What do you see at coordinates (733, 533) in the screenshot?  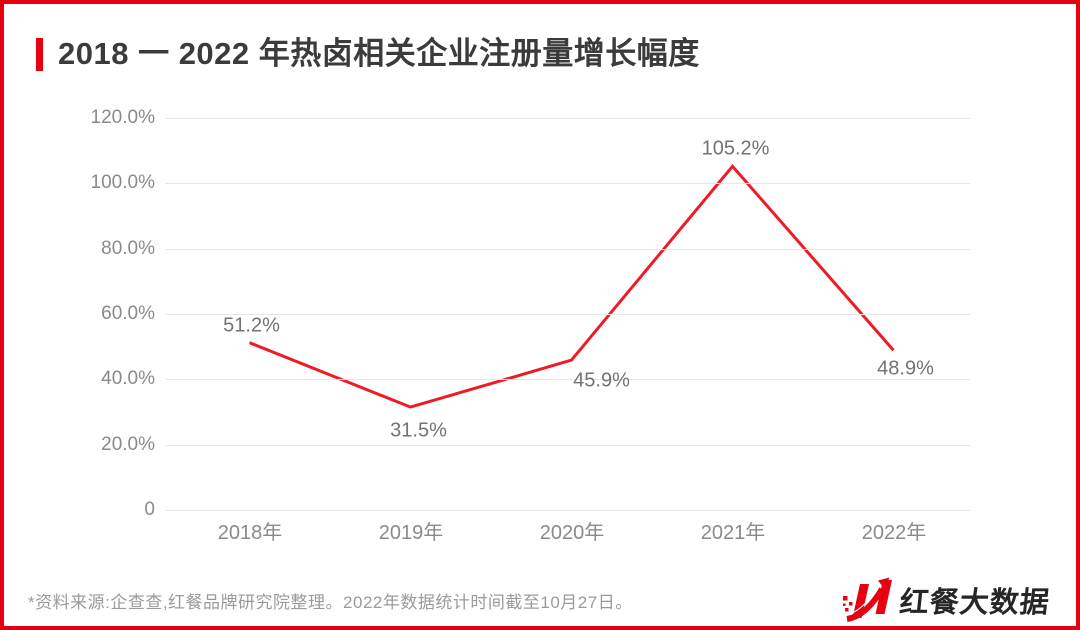 I see `x-axis-tick-label: 2021年` at bounding box center [733, 533].